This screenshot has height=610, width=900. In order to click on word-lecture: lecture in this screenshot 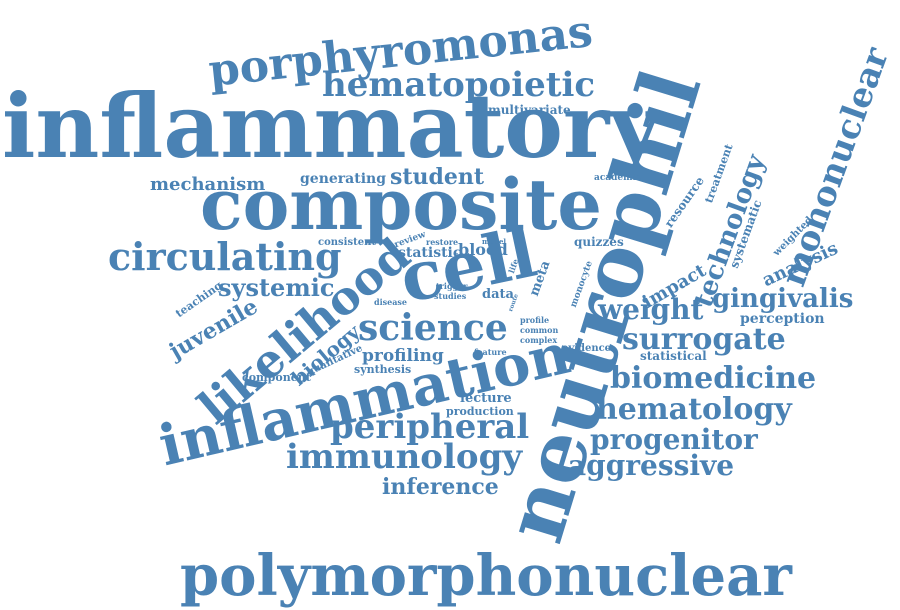, I will do `click(486, 398)`.